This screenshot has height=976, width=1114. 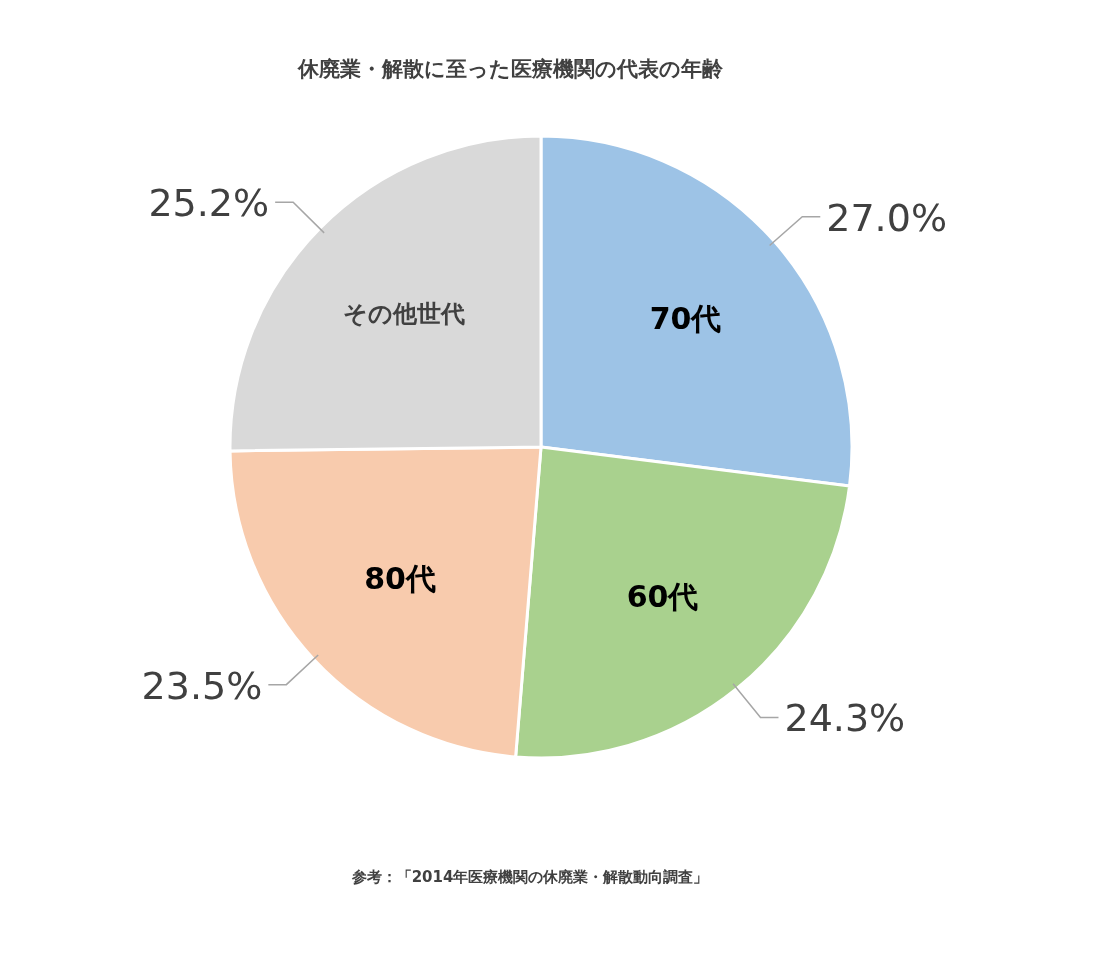 I want to click on data-label: 24.3%, so click(x=845, y=718).